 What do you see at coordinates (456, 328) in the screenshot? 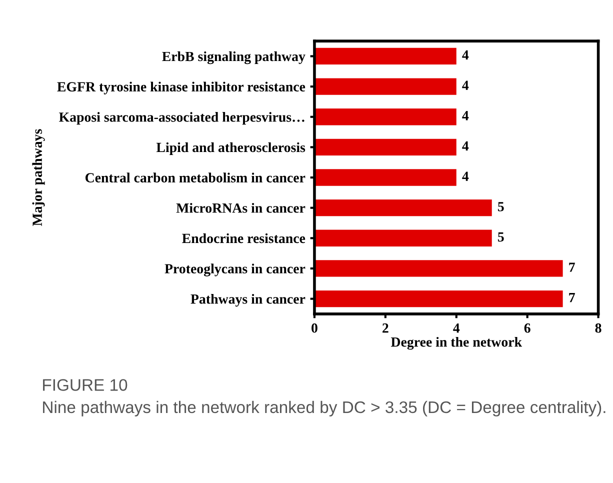
I see `x-tick-label: 4` at bounding box center [456, 328].